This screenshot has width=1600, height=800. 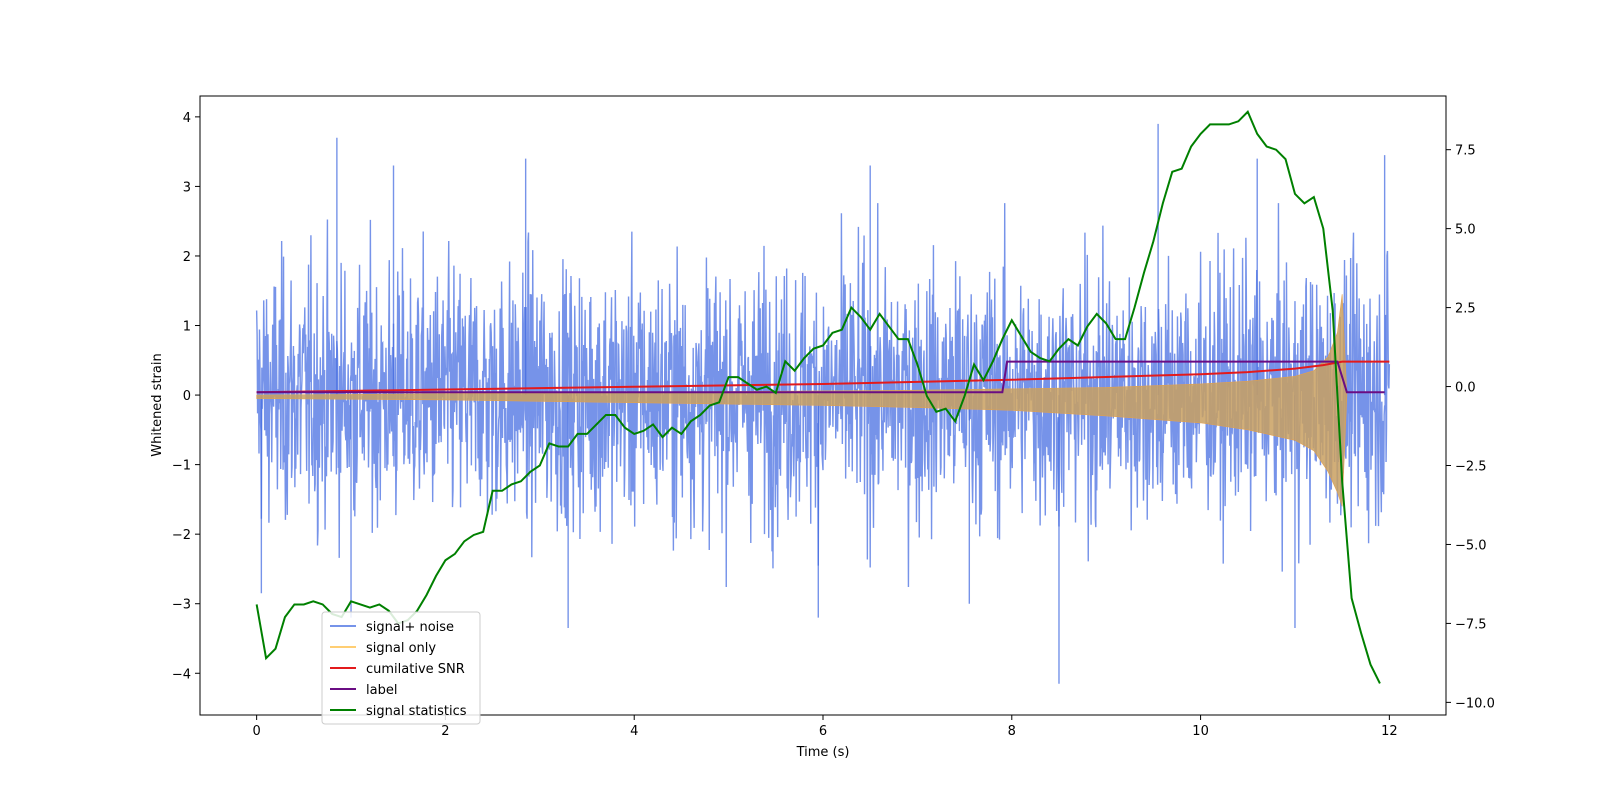 I want to click on y2-tick-label: 2.5, so click(x=1465, y=309).